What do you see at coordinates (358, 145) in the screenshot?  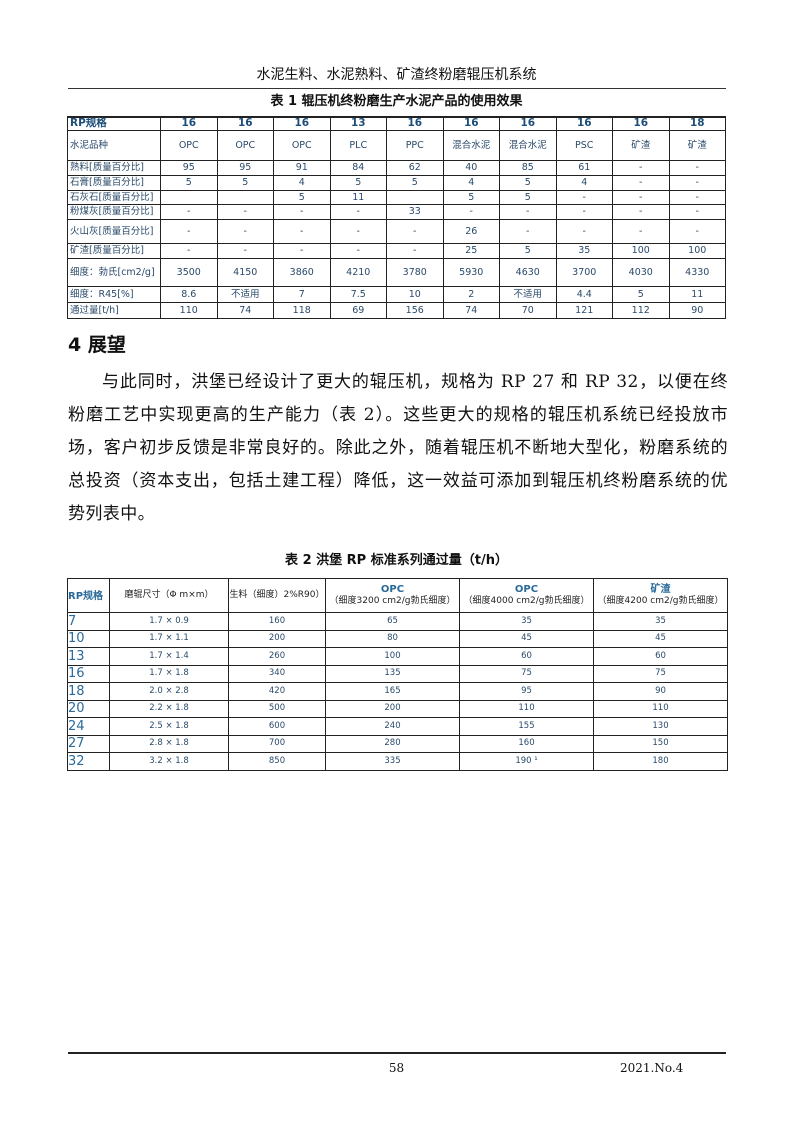 I see `table-cell: PLC` at bounding box center [358, 145].